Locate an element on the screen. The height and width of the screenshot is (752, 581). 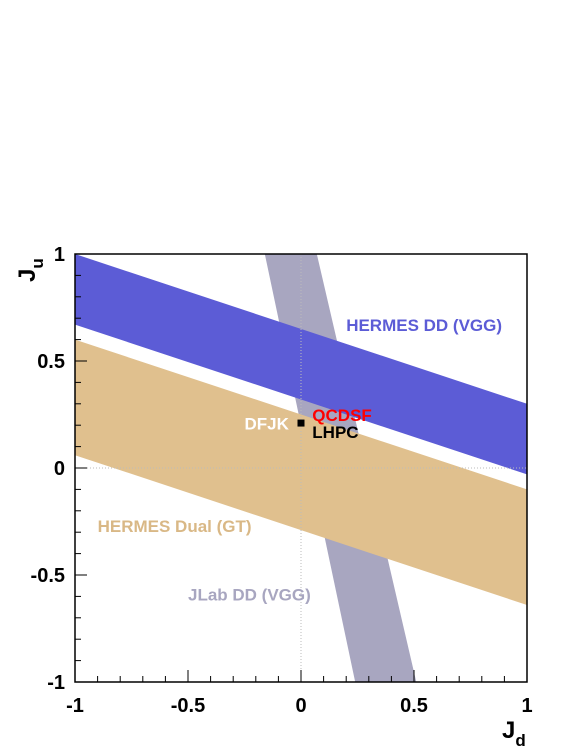
annotation-jlab-dd-vgg: JLab DD (VGG) is located at coordinates (249, 595).